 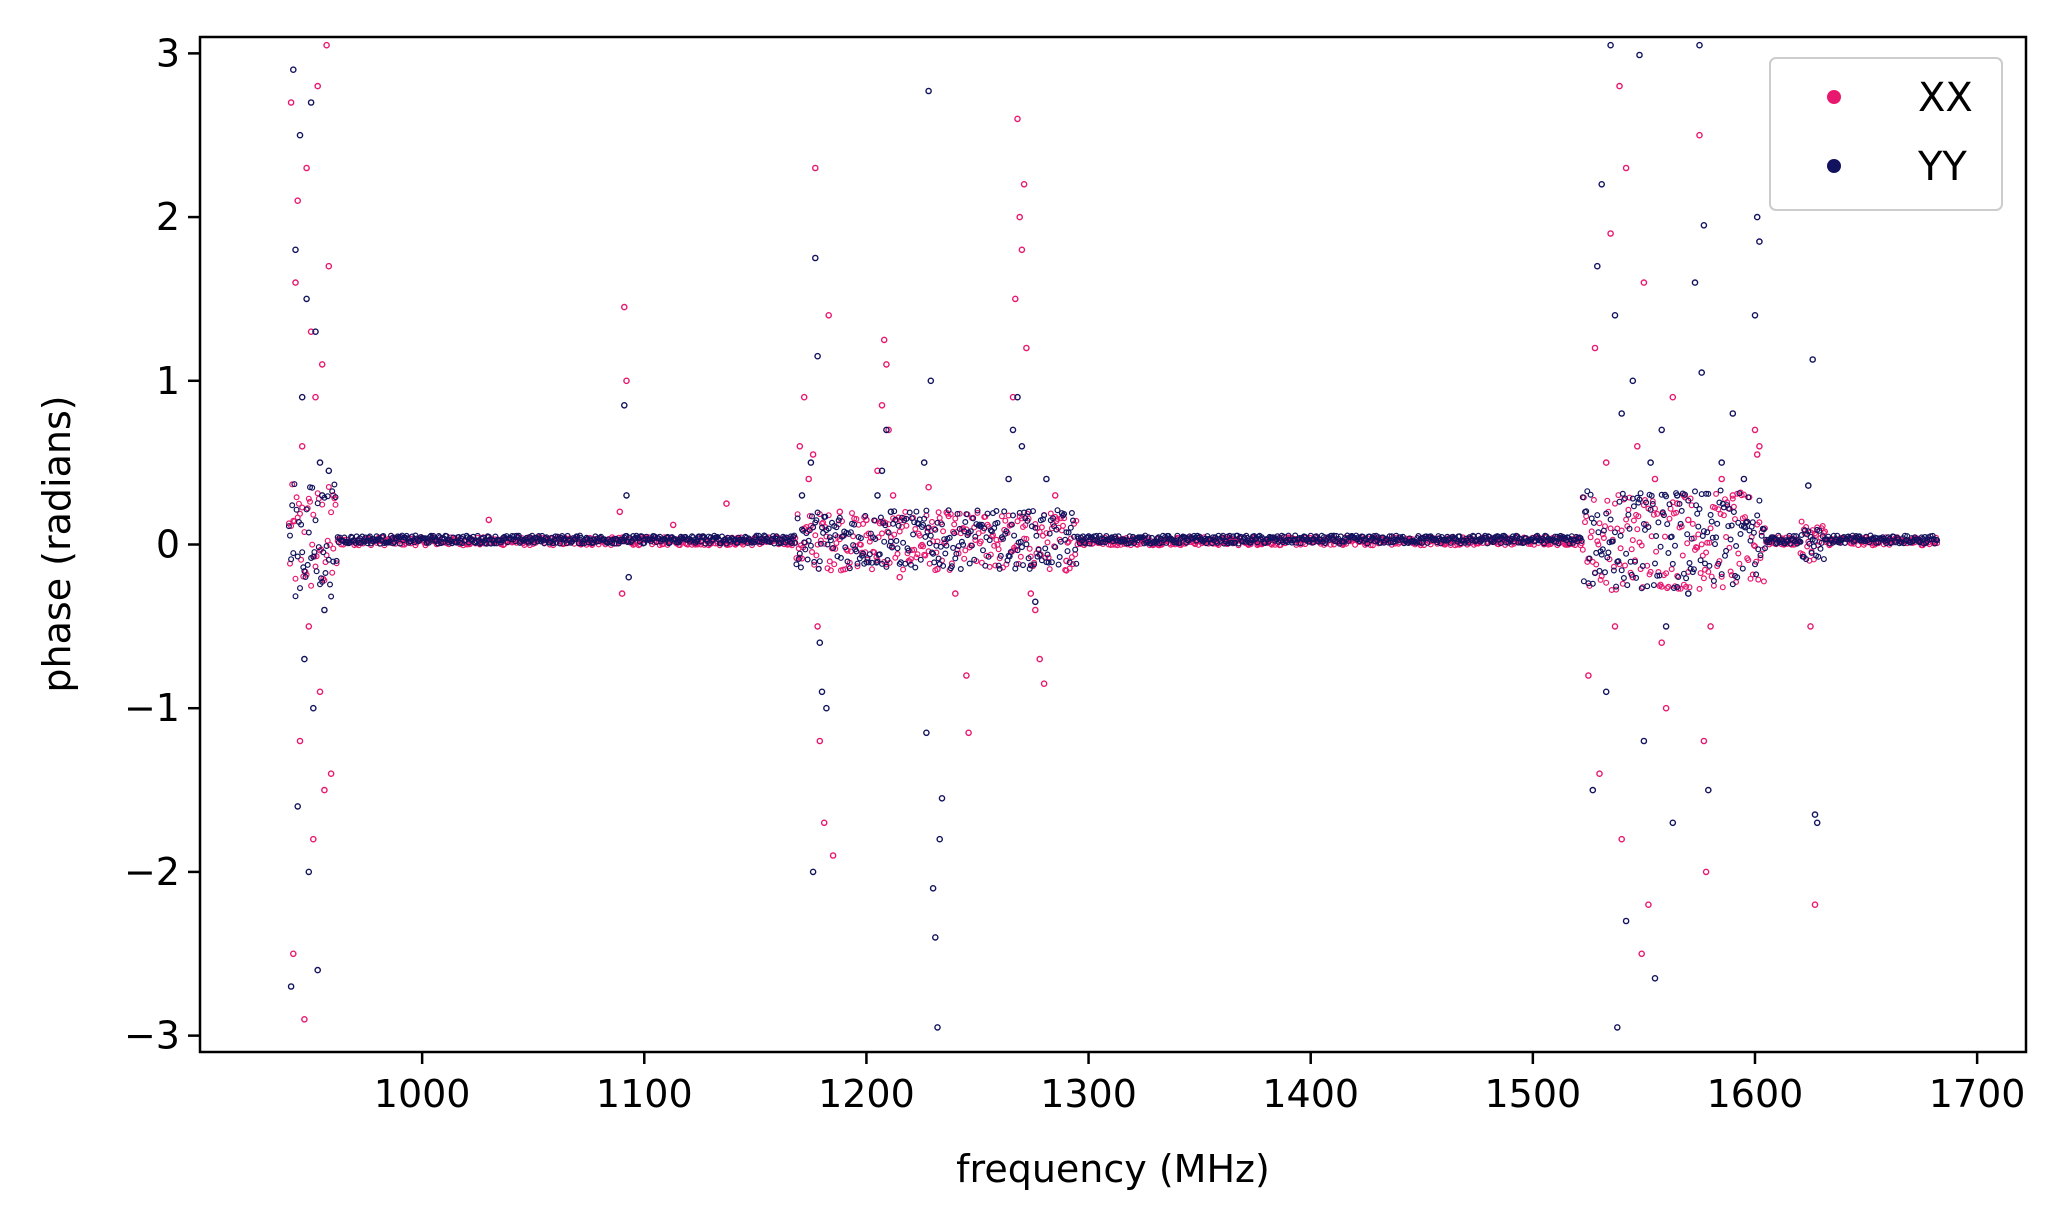 What do you see at coordinates (1834, 97) in the screenshot?
I see `legend-marker-xx` at bounding box center [1834, 97].